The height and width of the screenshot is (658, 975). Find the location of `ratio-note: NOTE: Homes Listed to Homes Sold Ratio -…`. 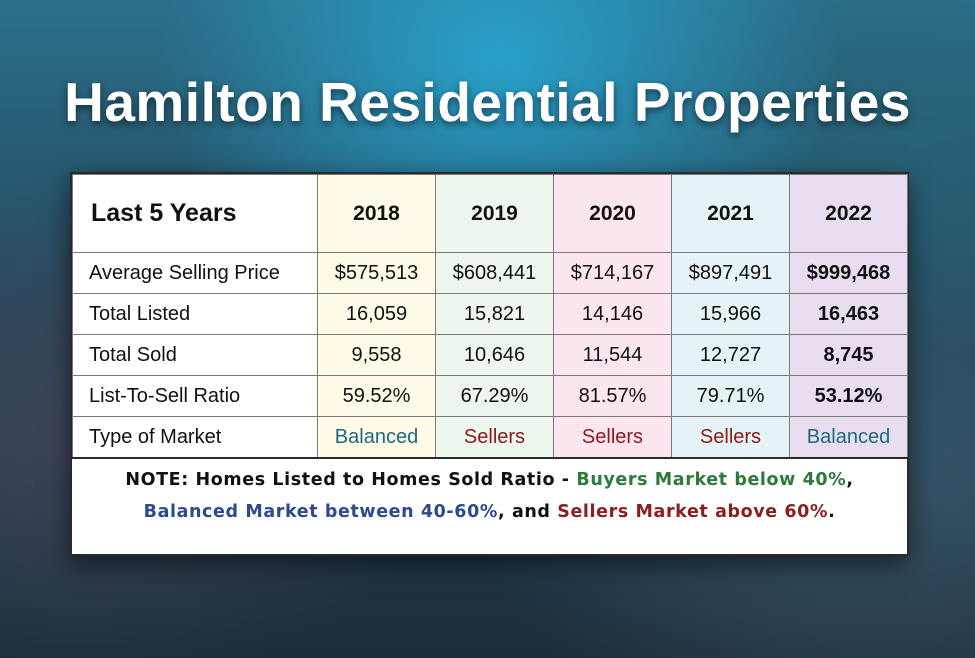

ratio-note: NOTE: Homes Listed to Homes Sold Ratio -… is located at coordinates (489, 496).